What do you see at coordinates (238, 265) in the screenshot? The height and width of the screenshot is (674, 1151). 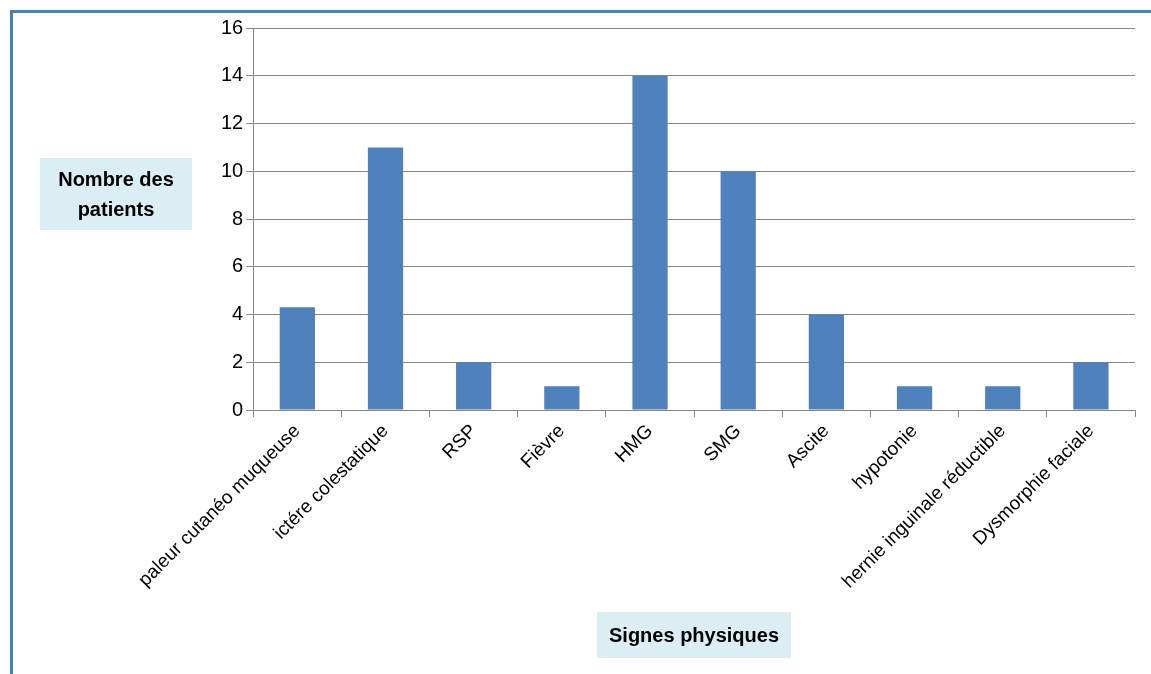 I see `y-tick-label: 6` at bounding box center [238, 265].